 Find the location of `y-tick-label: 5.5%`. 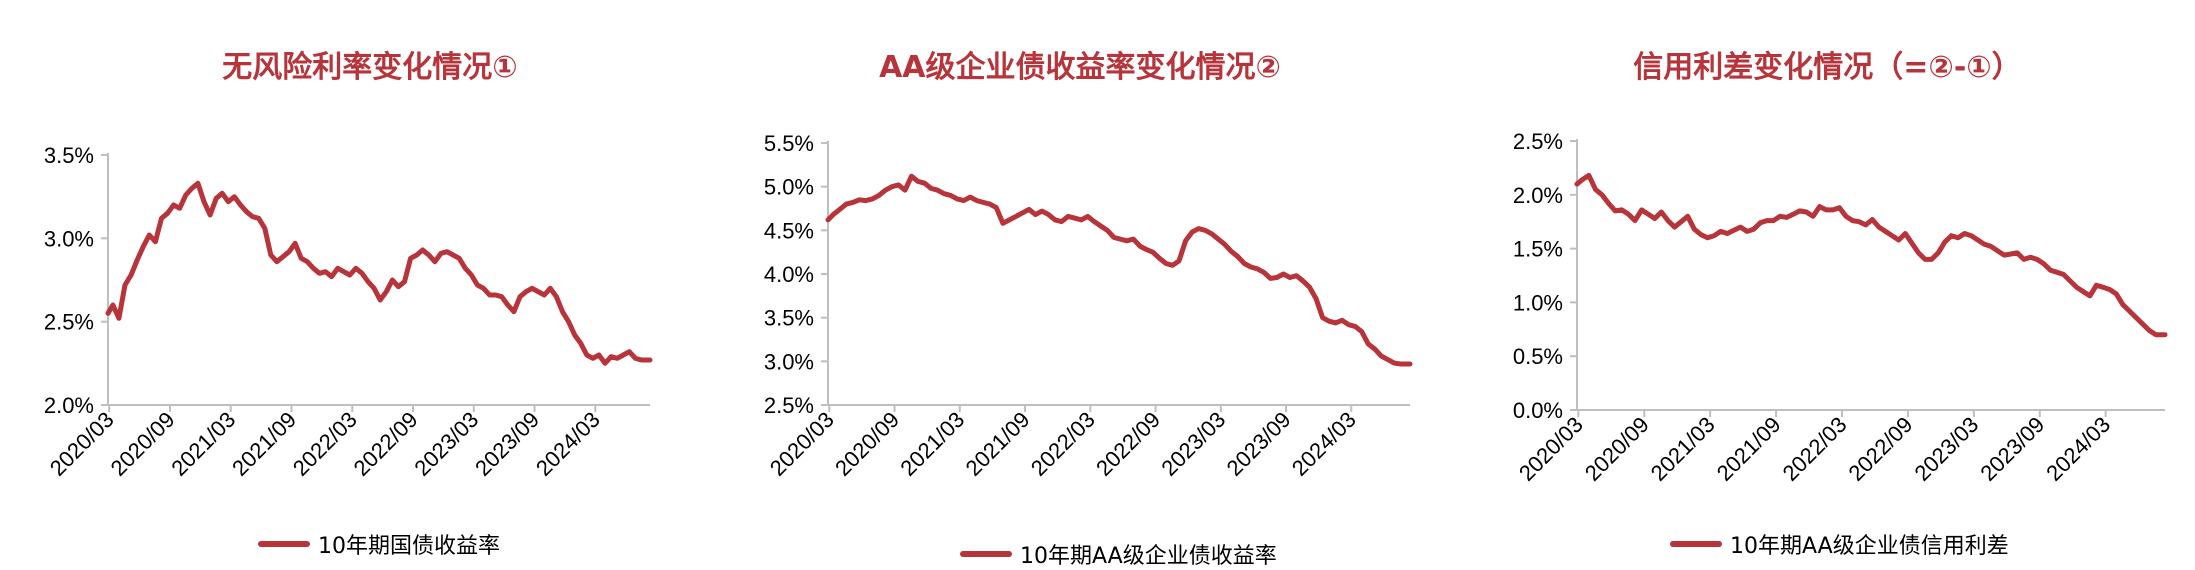

y-tick-label: 5.5% is located at coordinates (789, 143).